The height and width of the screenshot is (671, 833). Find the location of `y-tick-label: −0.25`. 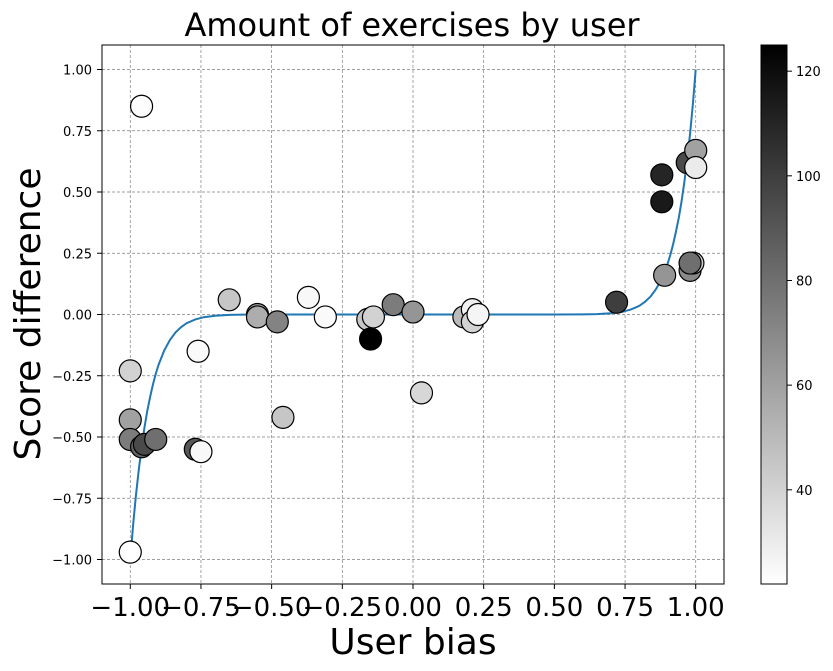

y-tick-label: −0.25 is located at coordinates (72, 377).